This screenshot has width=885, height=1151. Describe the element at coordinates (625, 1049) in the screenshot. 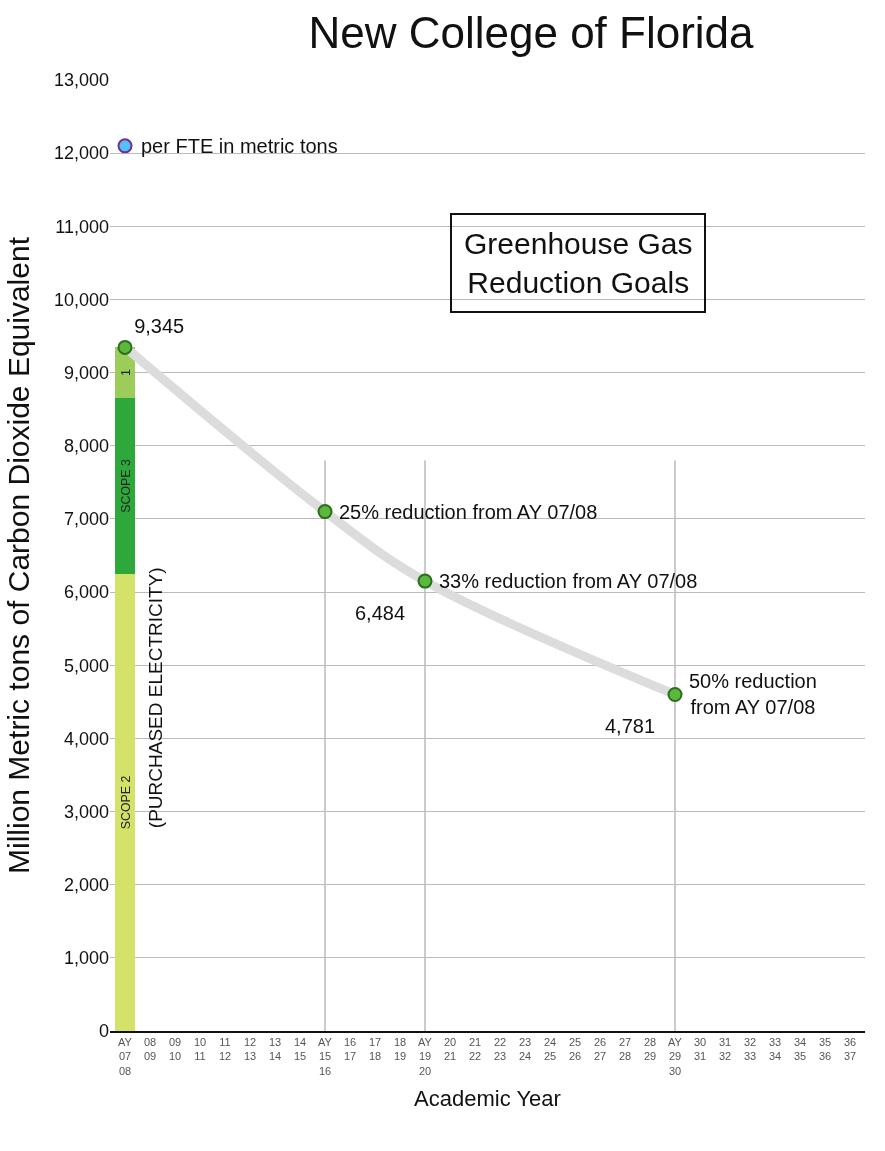

I see `x-tick-label: 27 28` at that location.